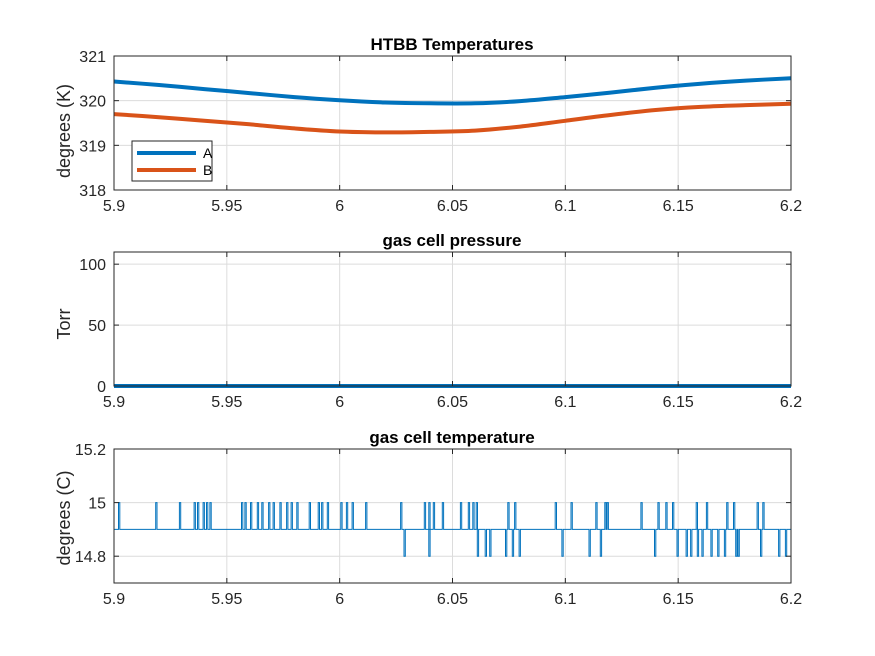  What do you see at coordinates (101, 387) in the screenshot?
I see `y-tick-label: 0` at bounding box center [101, 387].